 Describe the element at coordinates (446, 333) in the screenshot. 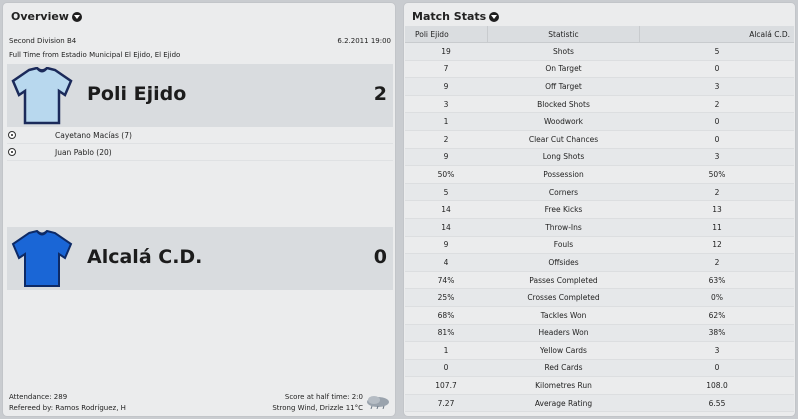

I see `stat-home-value: 81%` at that location.